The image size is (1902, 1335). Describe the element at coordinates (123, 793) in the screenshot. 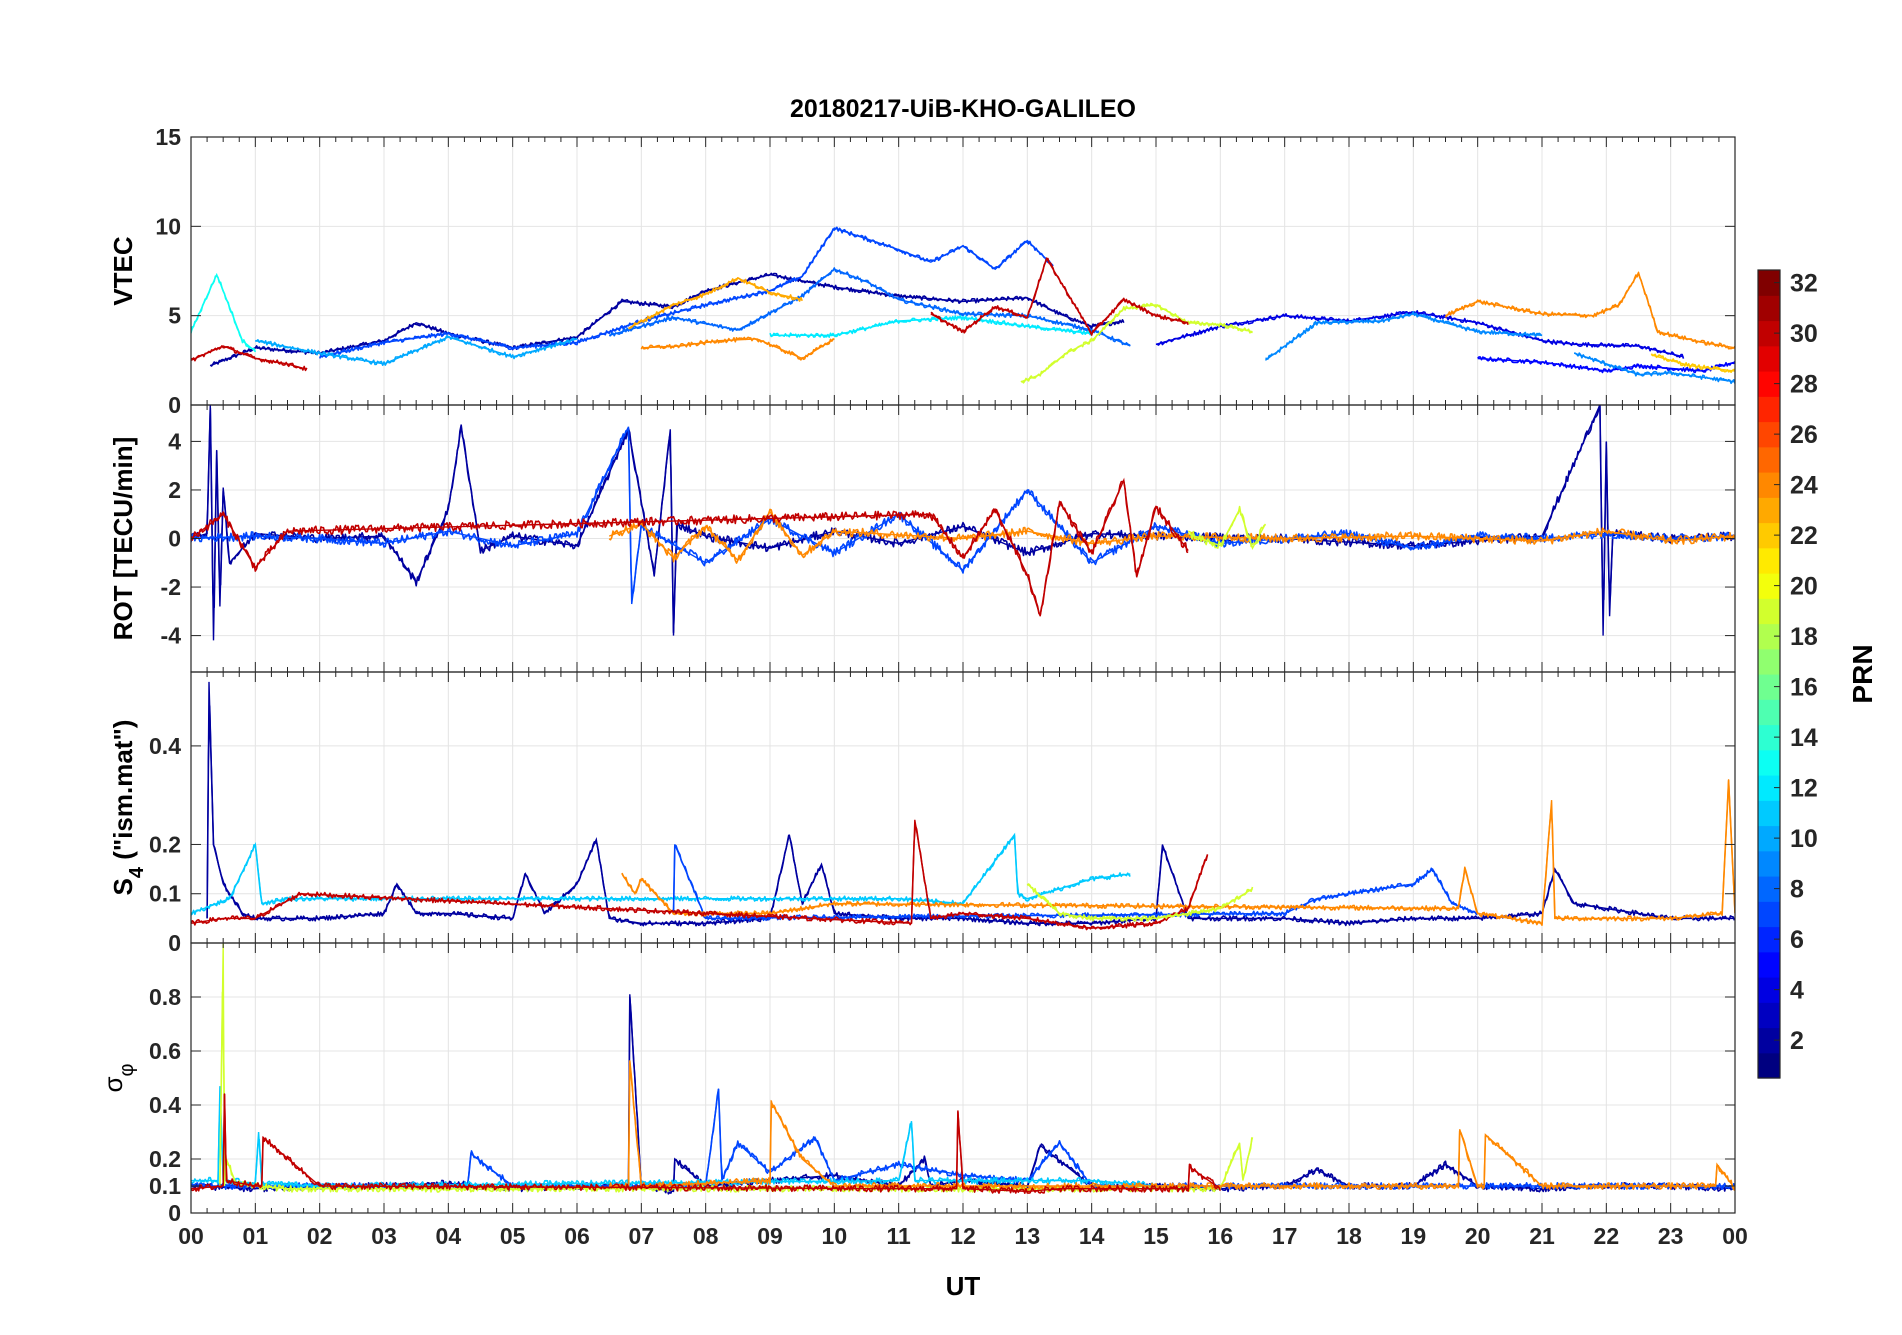

I see `y-axis-label-rest: ("ism.mat")` at that location.